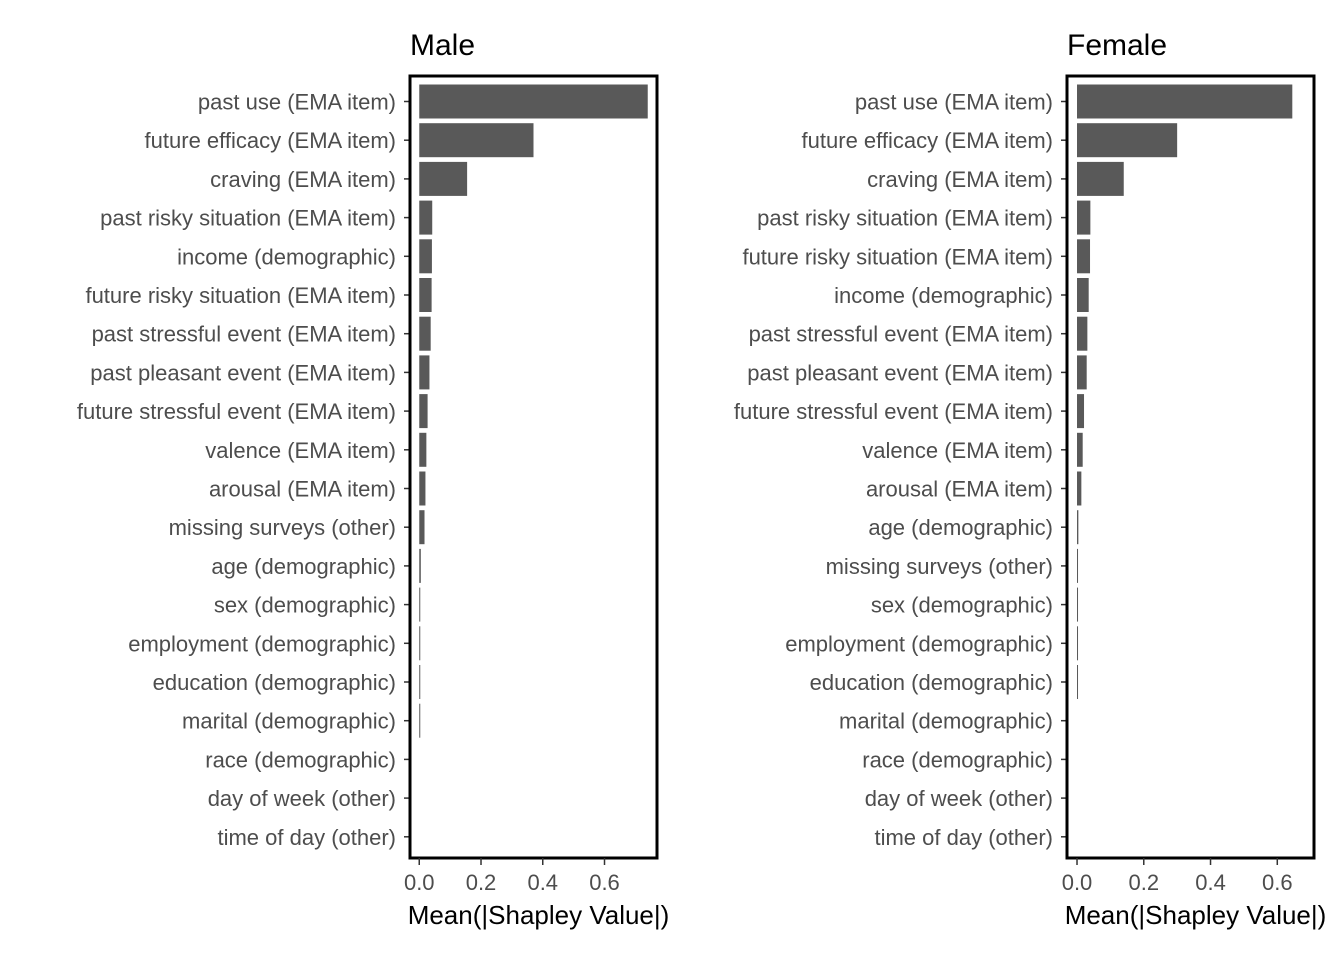  Describe the element at coordinates (1117, 45) in the screenshot. I see `panel-title: Female` at that location.